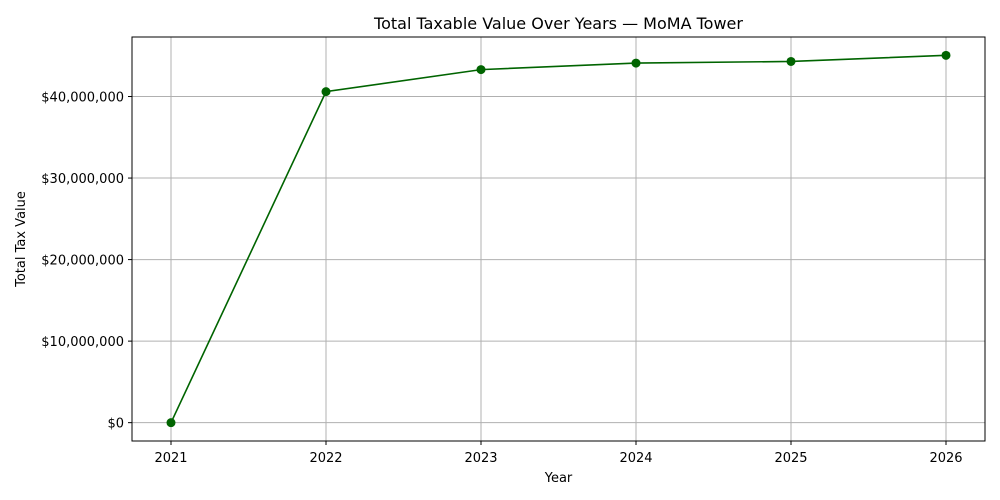 The height and width of the screenshot is (500, 1000). Describe the element at coordinates (115, 424) in the screenshot. I see `y-tick-label: $0` at that location.